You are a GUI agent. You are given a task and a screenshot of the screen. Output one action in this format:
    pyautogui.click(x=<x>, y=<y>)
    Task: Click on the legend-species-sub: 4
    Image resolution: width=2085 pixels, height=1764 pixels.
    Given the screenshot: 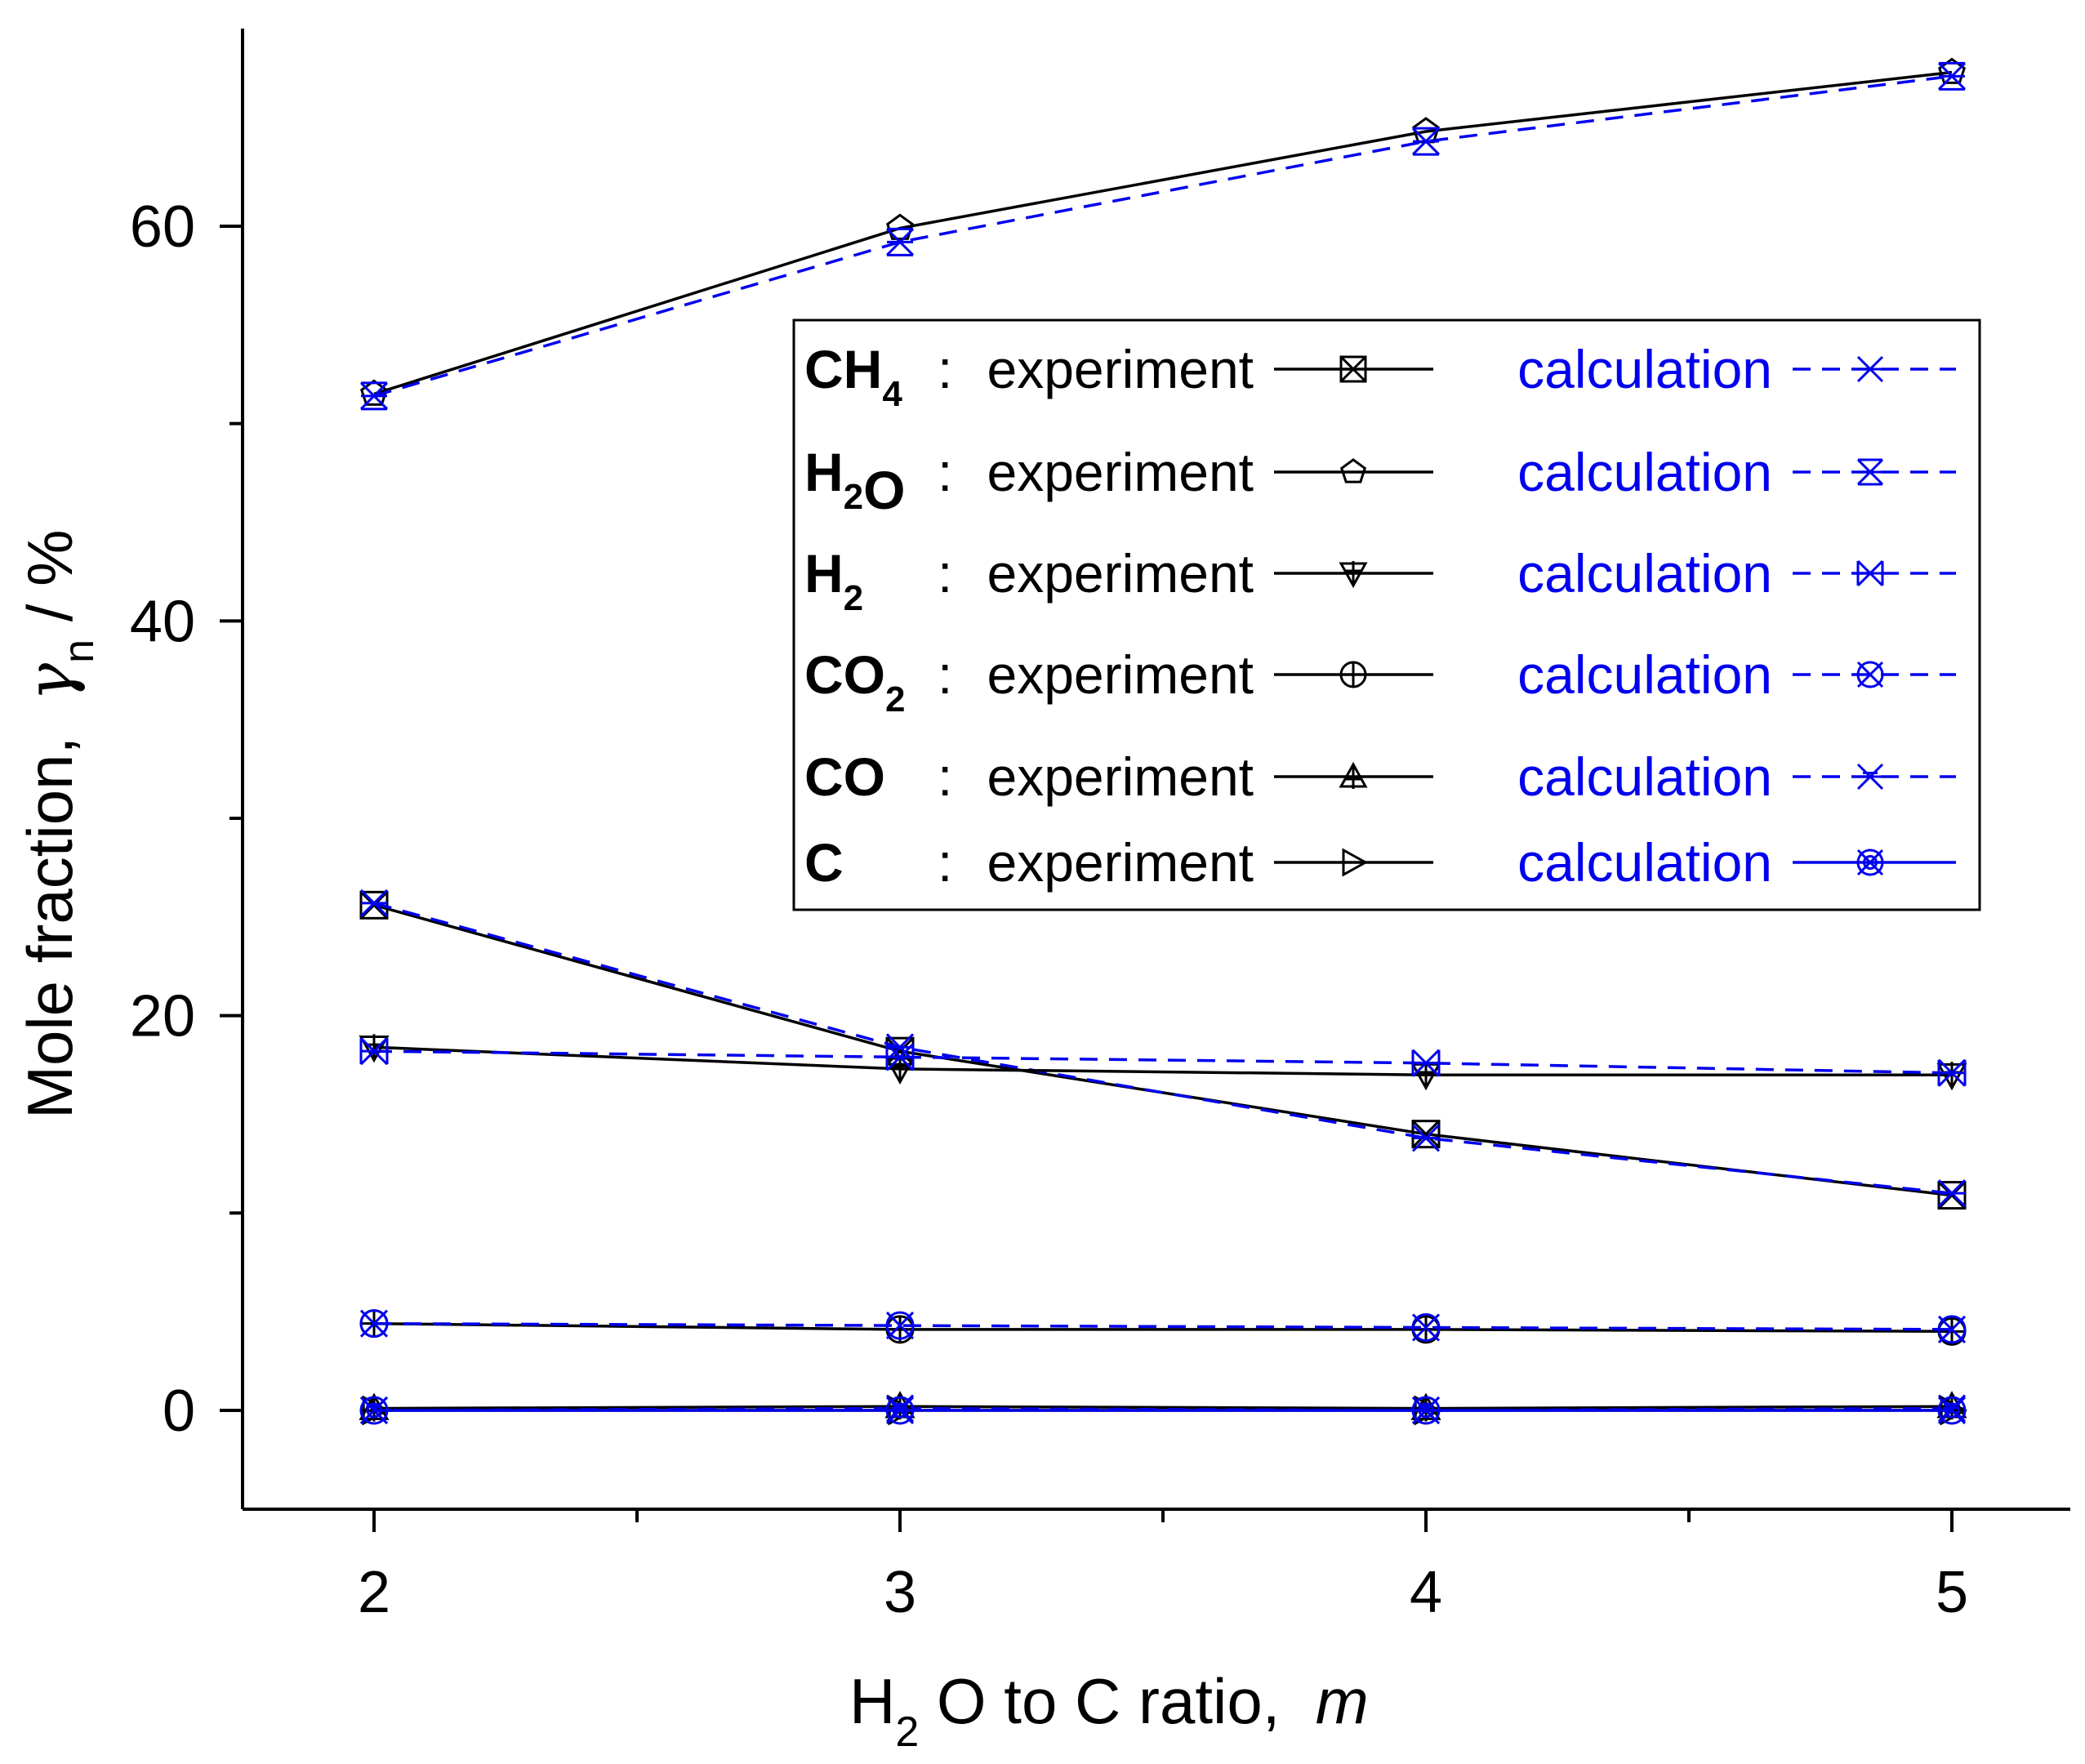 What is the action you would take?
    pyautogui.click(x=892, y=394)
    